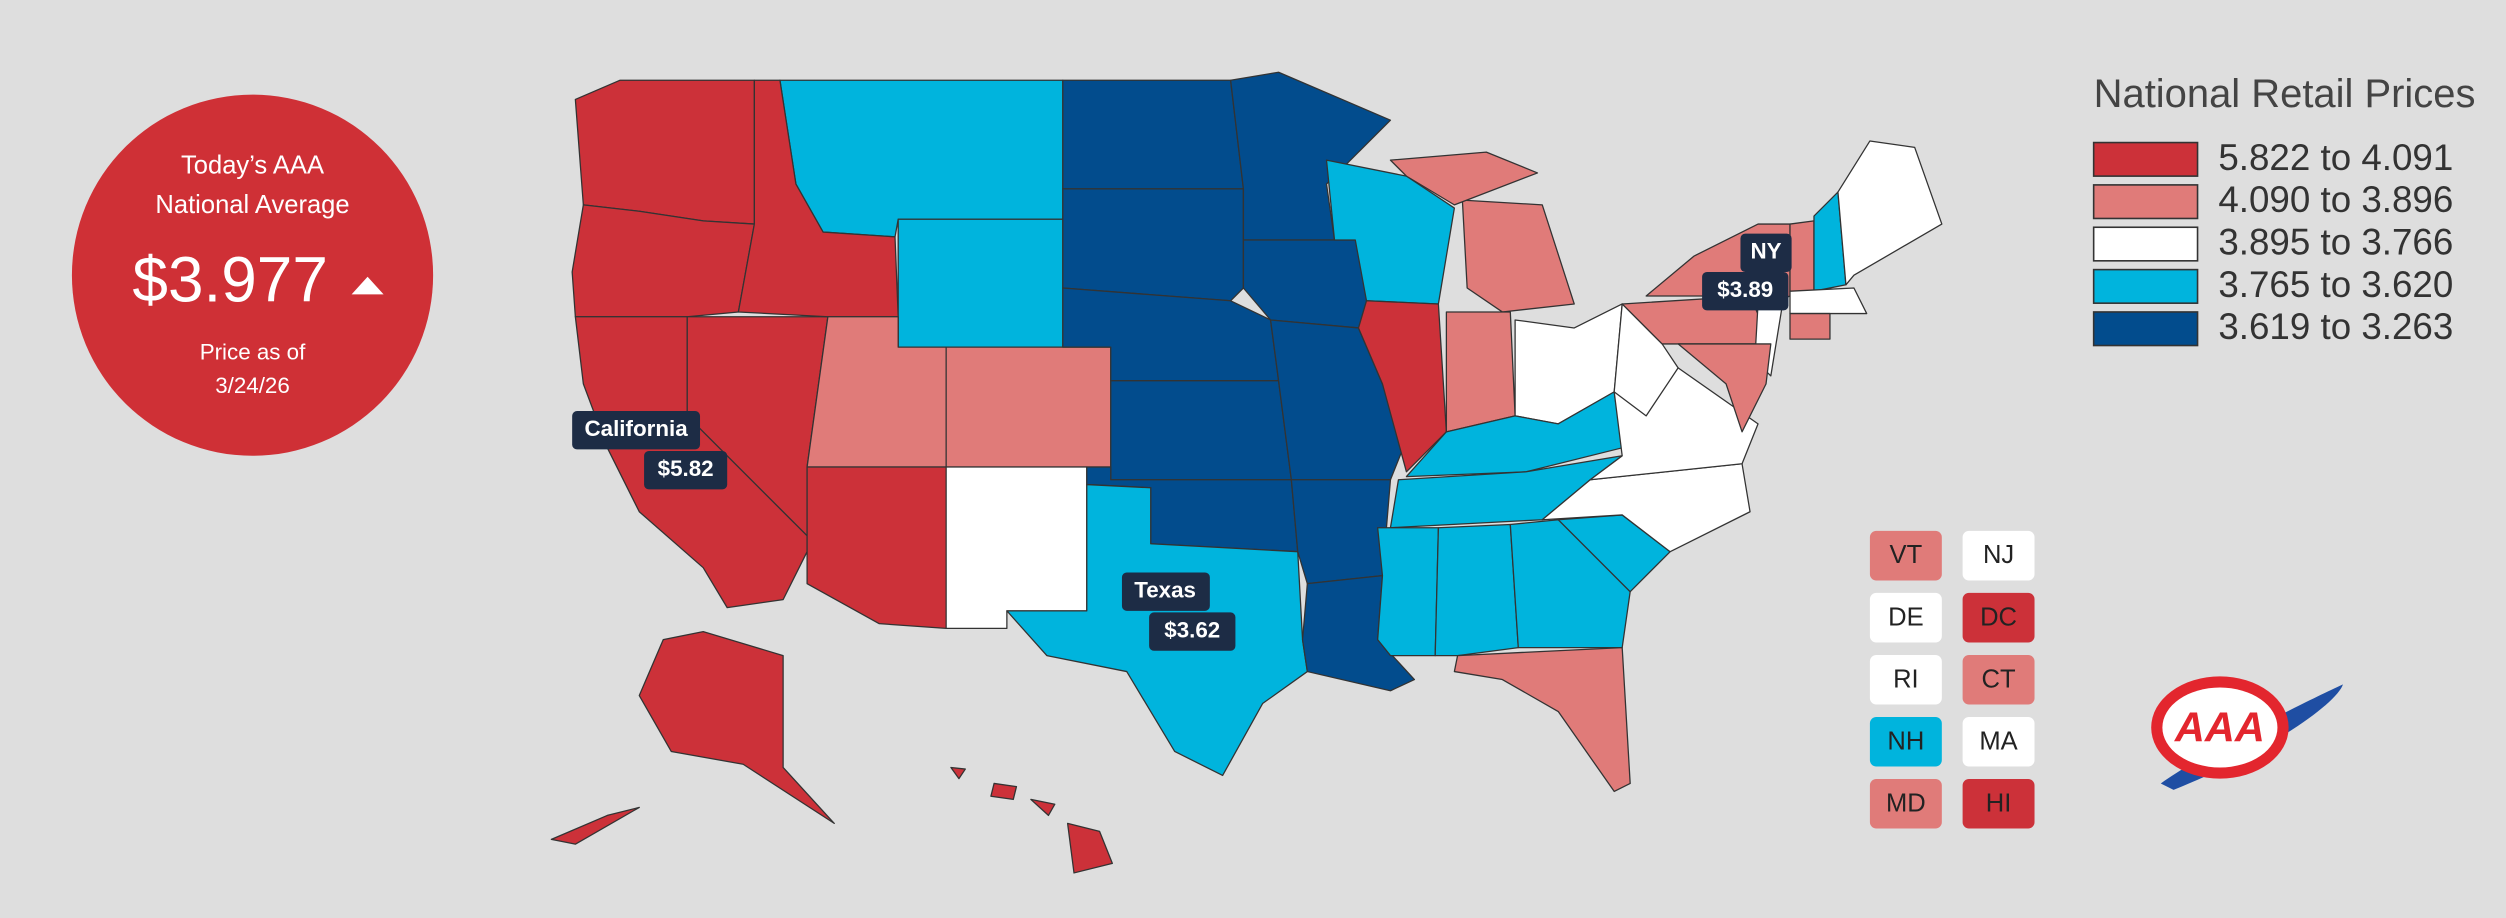 This screenshot has width=2506, height=918. Describe the element at coordinates (2335, 157) in the screenshot. I see `legend-label: 5.822 to 4.091` at that location.